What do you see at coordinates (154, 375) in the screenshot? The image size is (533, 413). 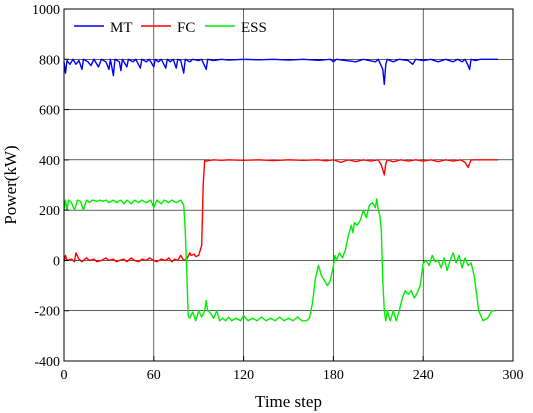 I see `x-tick-label: 60` at bounding box center [154, 375].